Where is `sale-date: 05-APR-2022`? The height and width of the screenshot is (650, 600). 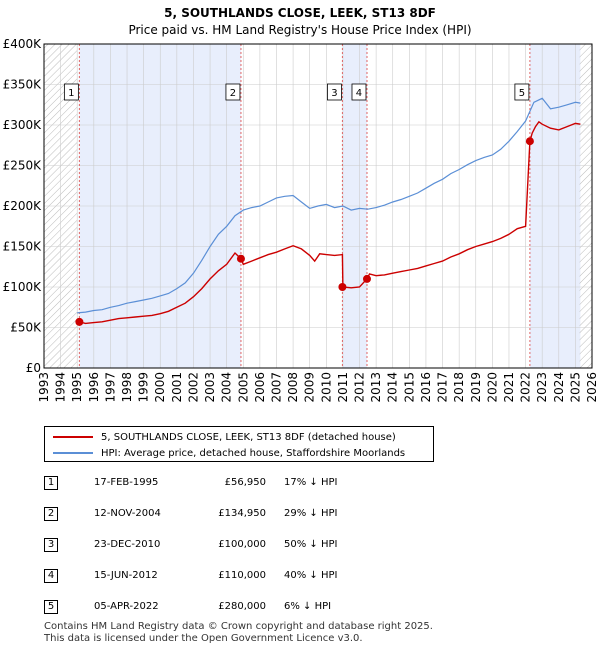 sale-date: 05-APR-2022 is located at coordinates (126, 606).